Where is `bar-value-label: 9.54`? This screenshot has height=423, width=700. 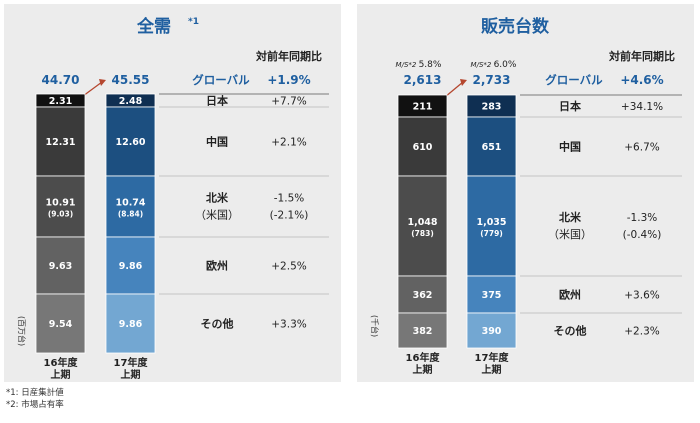
bar-value-label: 9.54 is located at coordinates (61, 324).